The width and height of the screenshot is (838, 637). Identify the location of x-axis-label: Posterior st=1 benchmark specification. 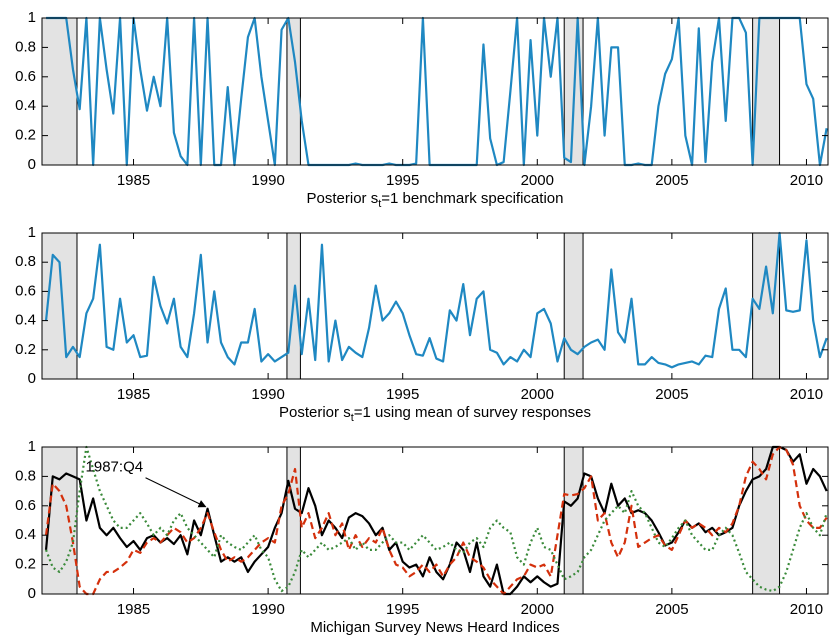
(435, 200).